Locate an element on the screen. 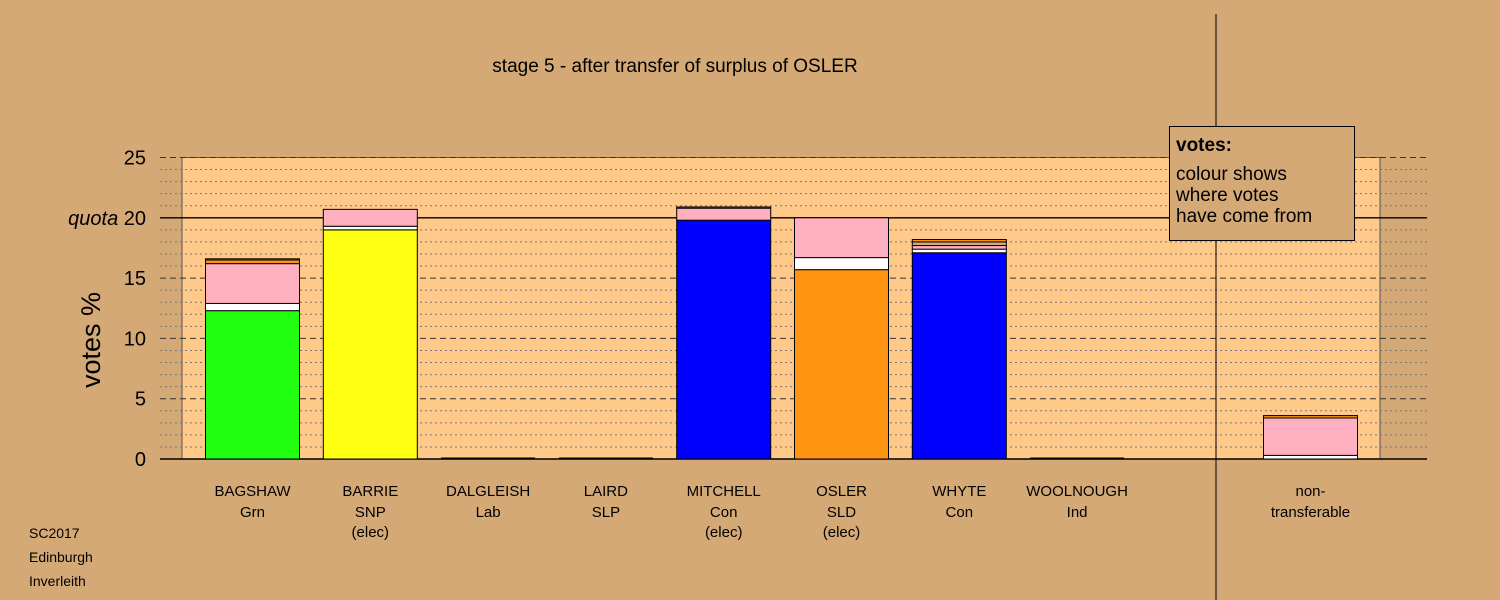 This screenshot has width=1500, height=600. candidate-name: BAGSHAW is located at coordinates (252, 491).